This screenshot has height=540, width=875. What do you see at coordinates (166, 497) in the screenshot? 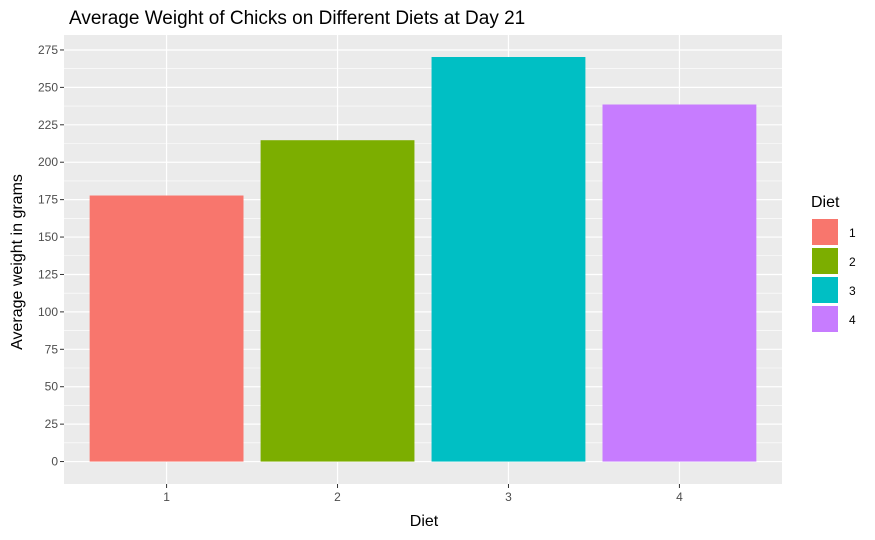
I see `x-tick-label: 1` at bounding box center [166, 497].